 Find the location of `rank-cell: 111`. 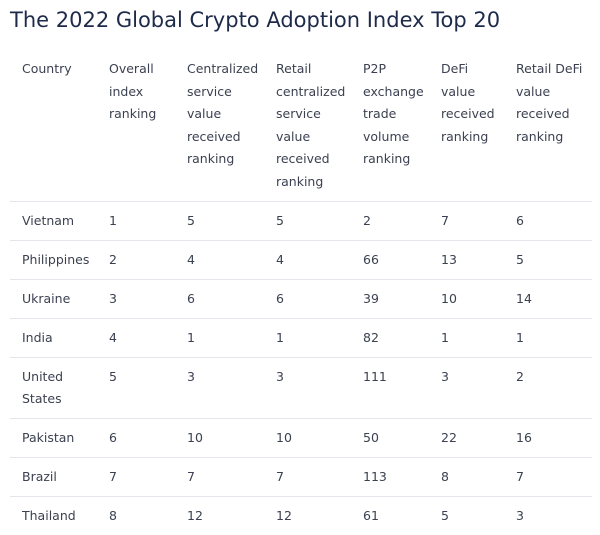

rank-cell: 111 is located at coordinates (390, 388).